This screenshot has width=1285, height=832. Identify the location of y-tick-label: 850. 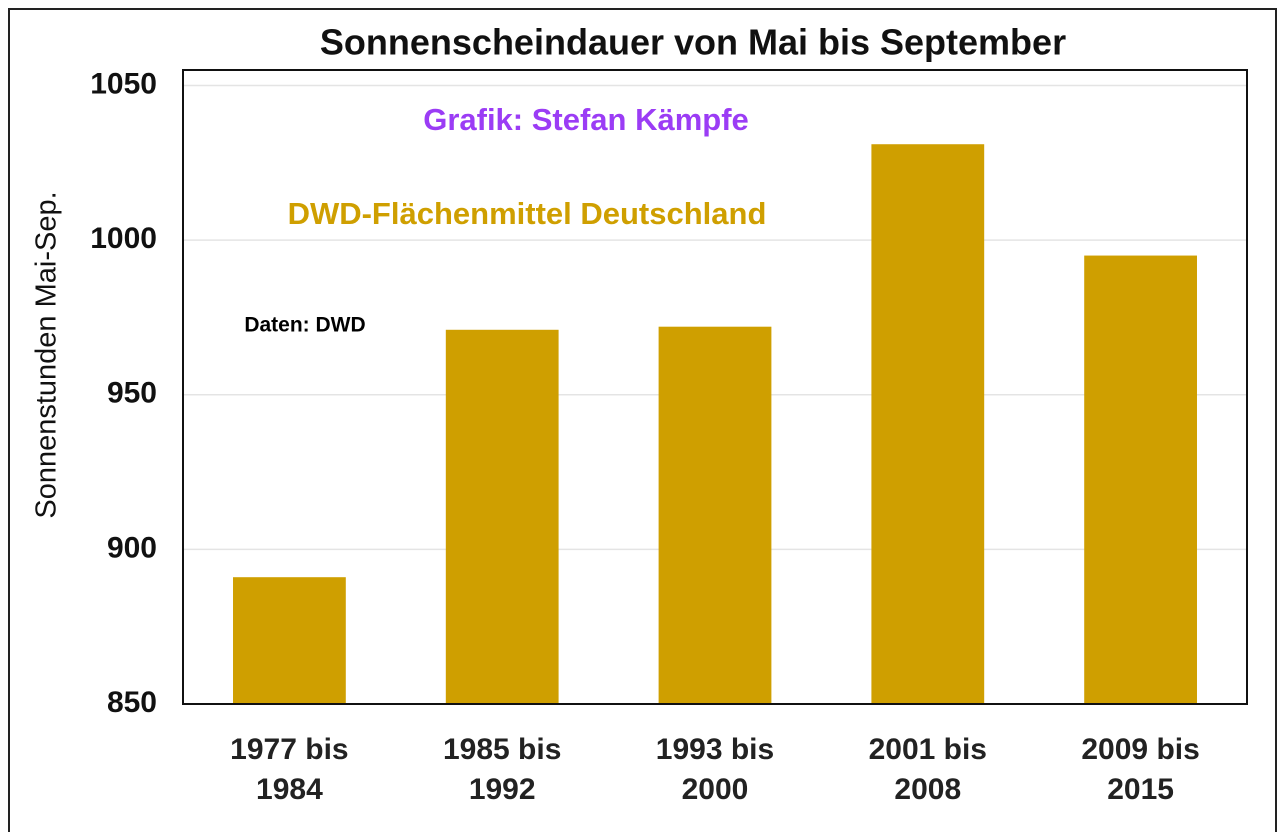
(132, 702).